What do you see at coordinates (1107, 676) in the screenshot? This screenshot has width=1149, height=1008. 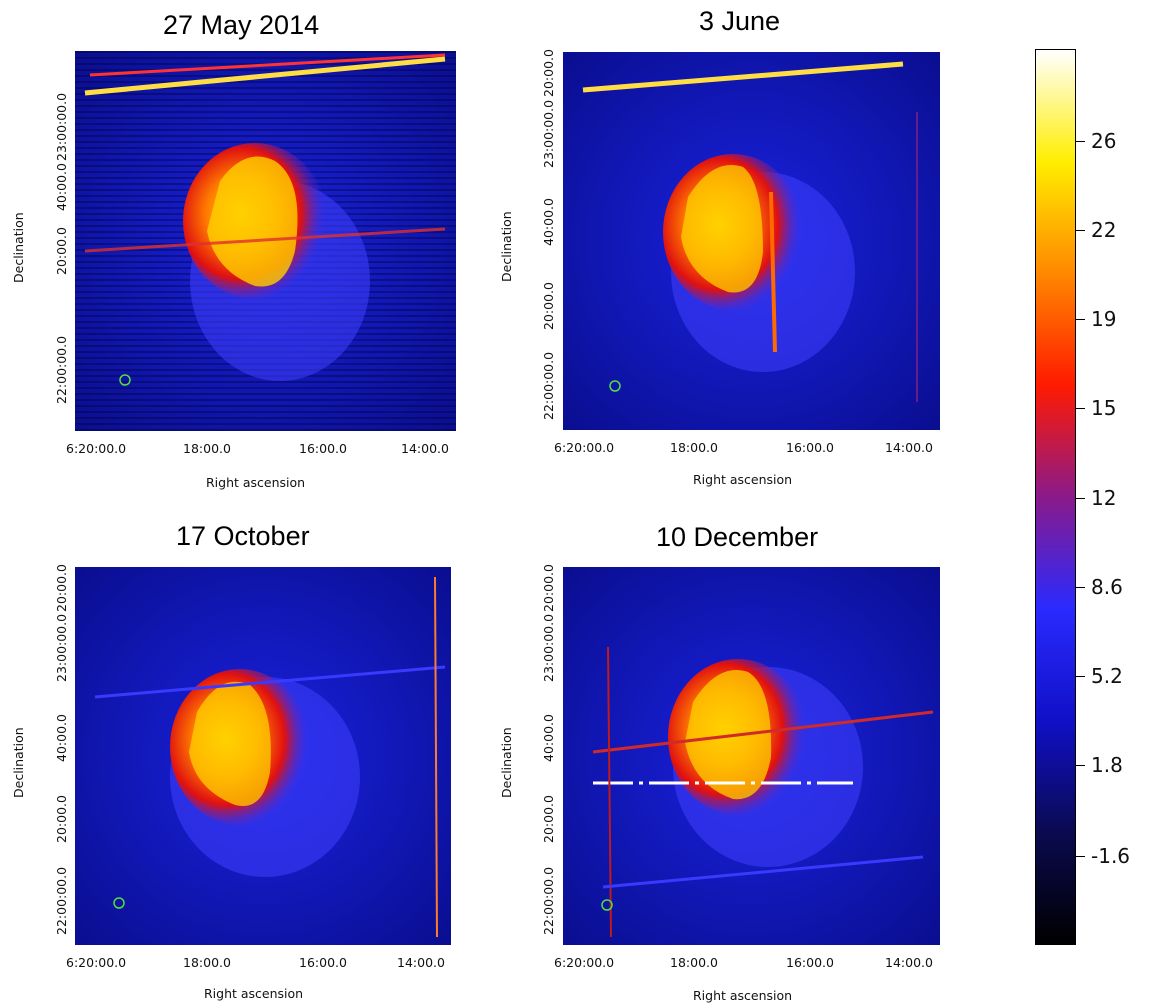 I see `colorbar-label: 5.2` at bounding box center [1107, 676].